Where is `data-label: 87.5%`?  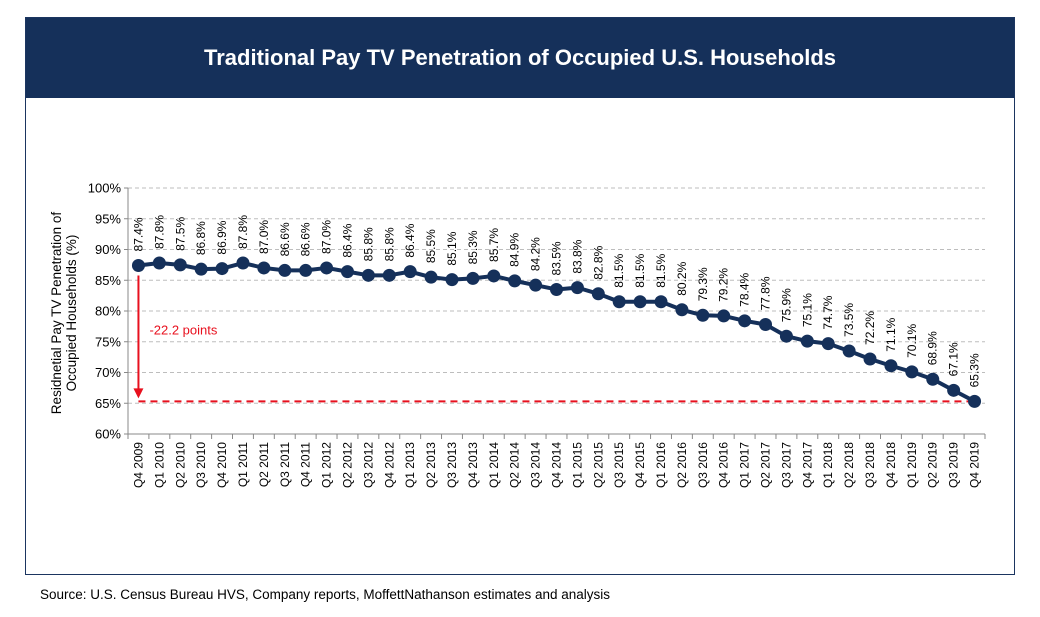 data-label: 87.5% is located at coordinates (180, 234).